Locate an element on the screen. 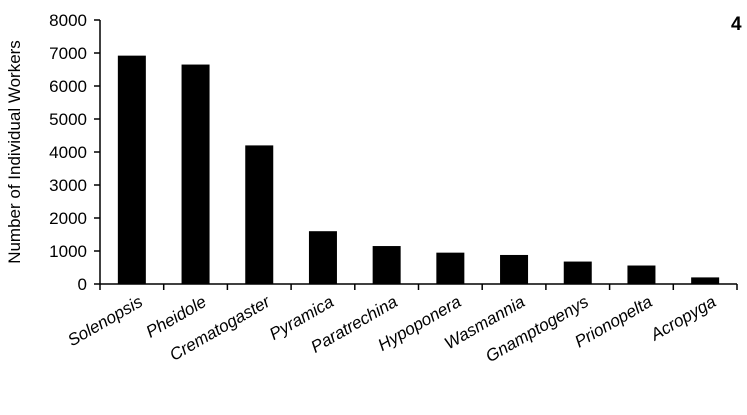  x-ticks is located at coordinates (418, 287).